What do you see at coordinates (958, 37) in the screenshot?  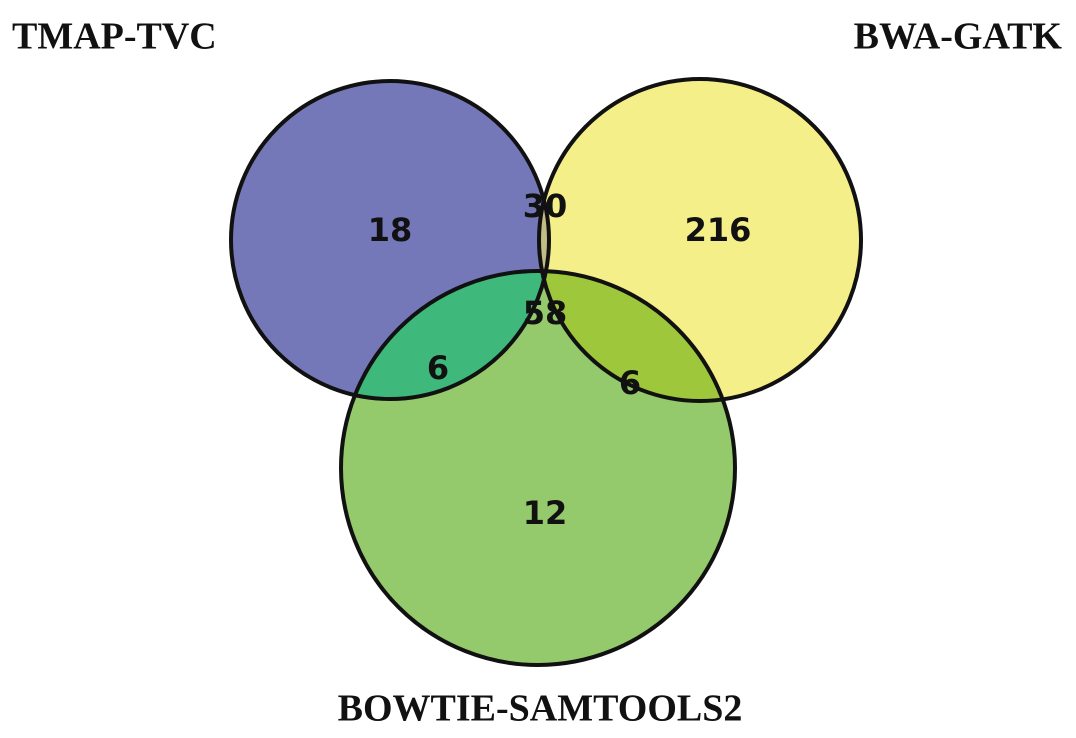 I see `set-name: BWA-GATK` at bounding box center [958, 37].